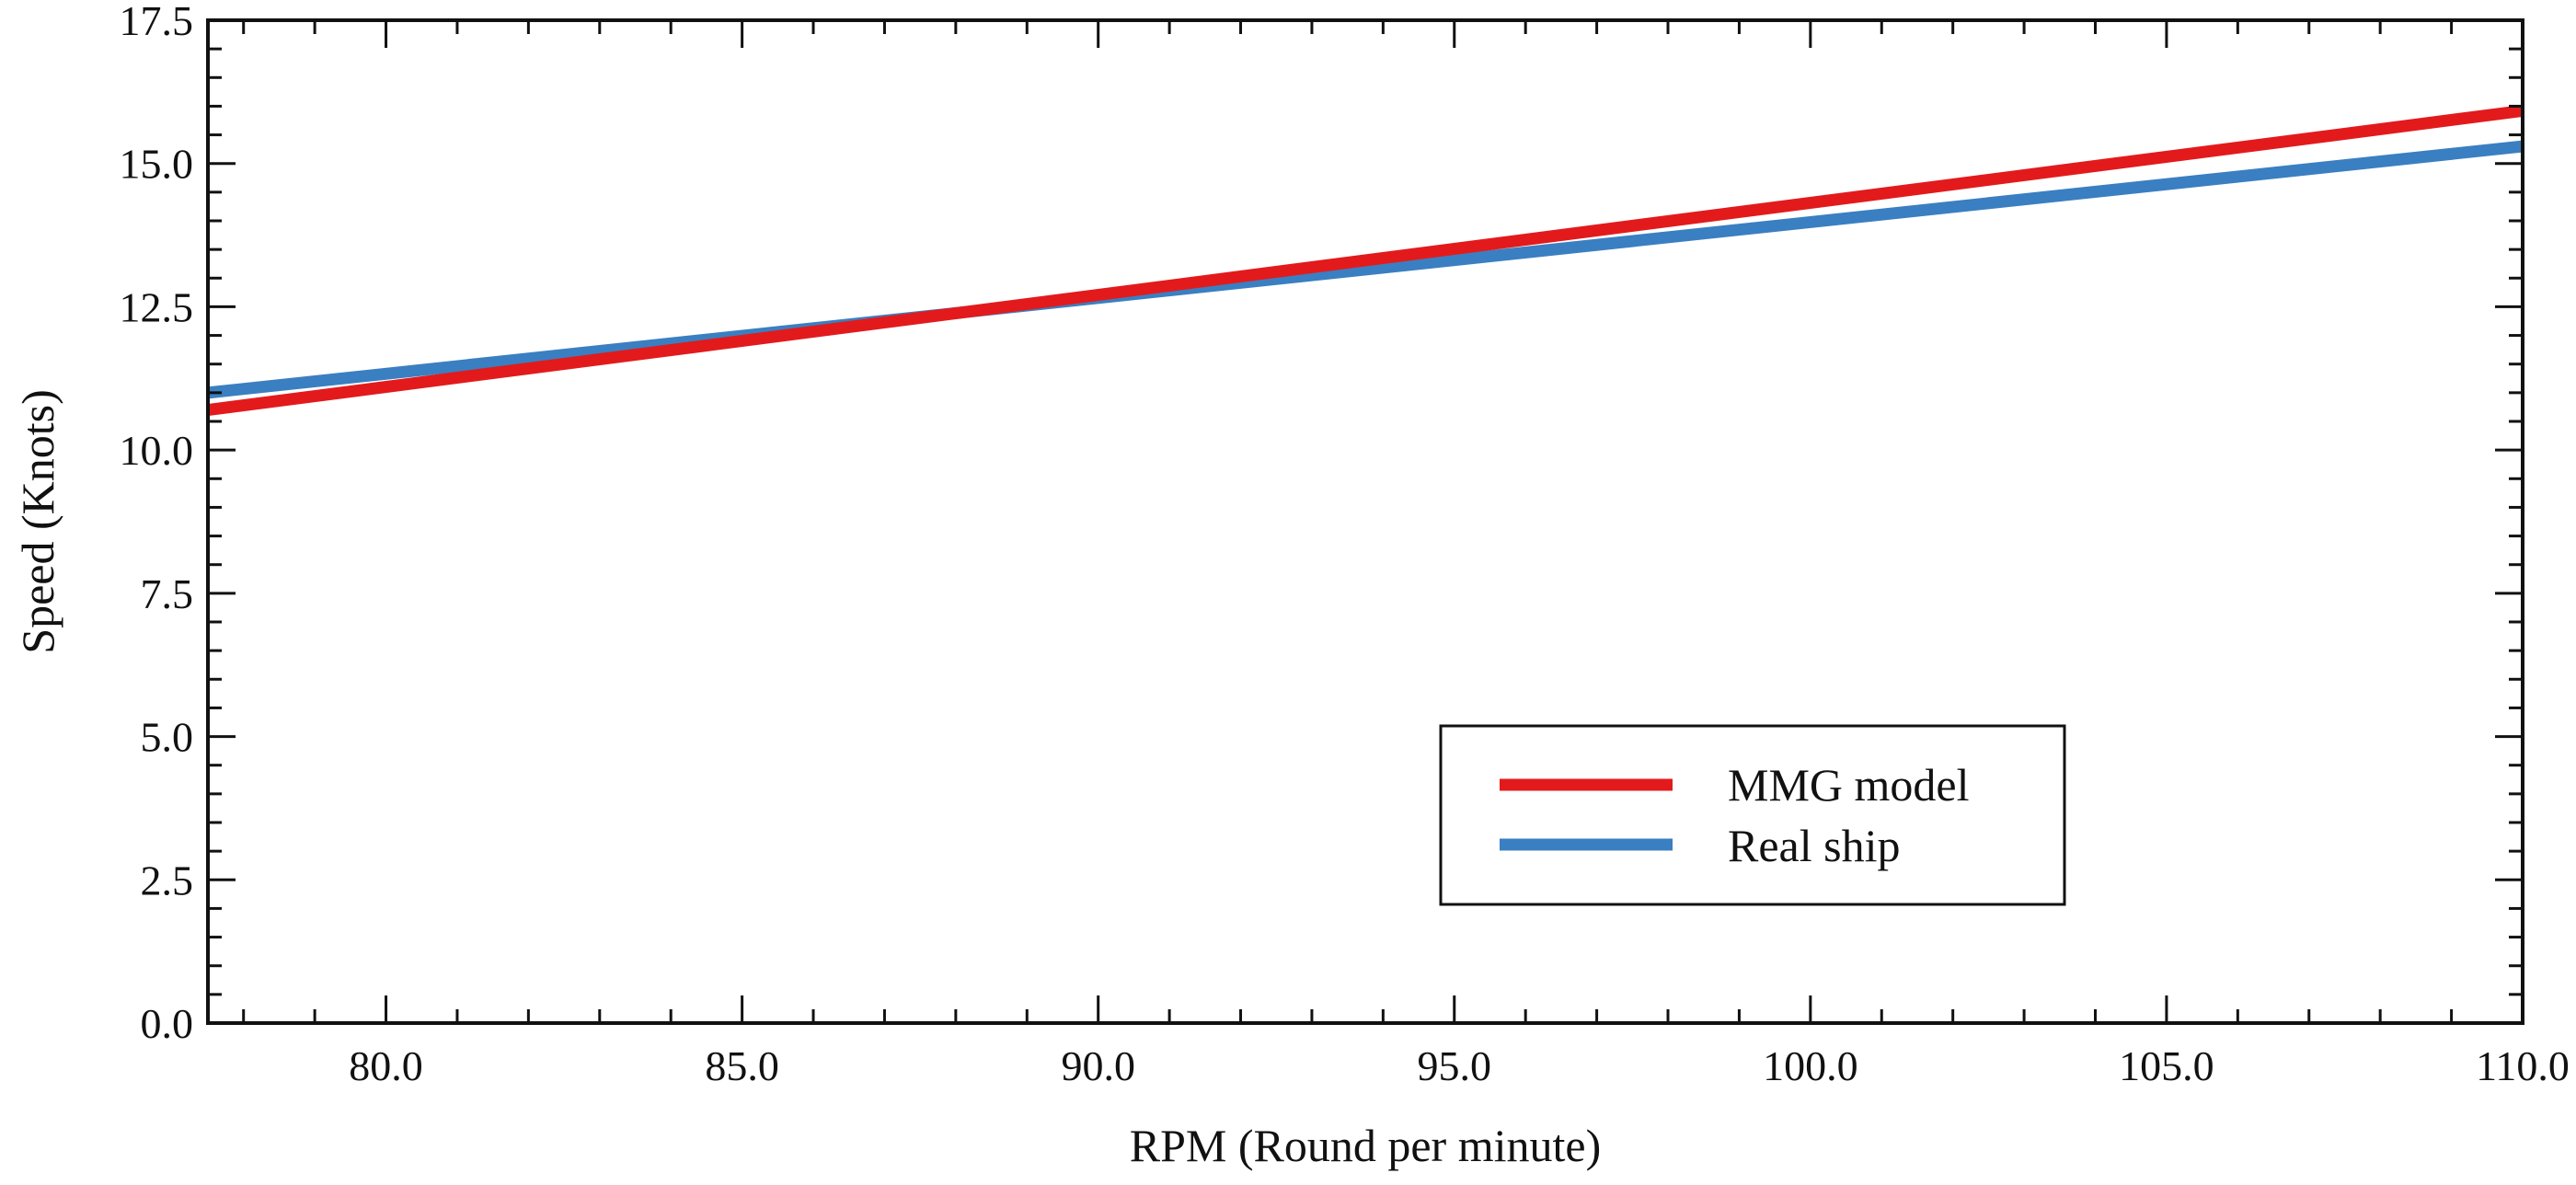  What do you see at coordinates (157, 164) in the screenshot?
I see `y-tick-label: 15.0` at bounding box center [157, 164].